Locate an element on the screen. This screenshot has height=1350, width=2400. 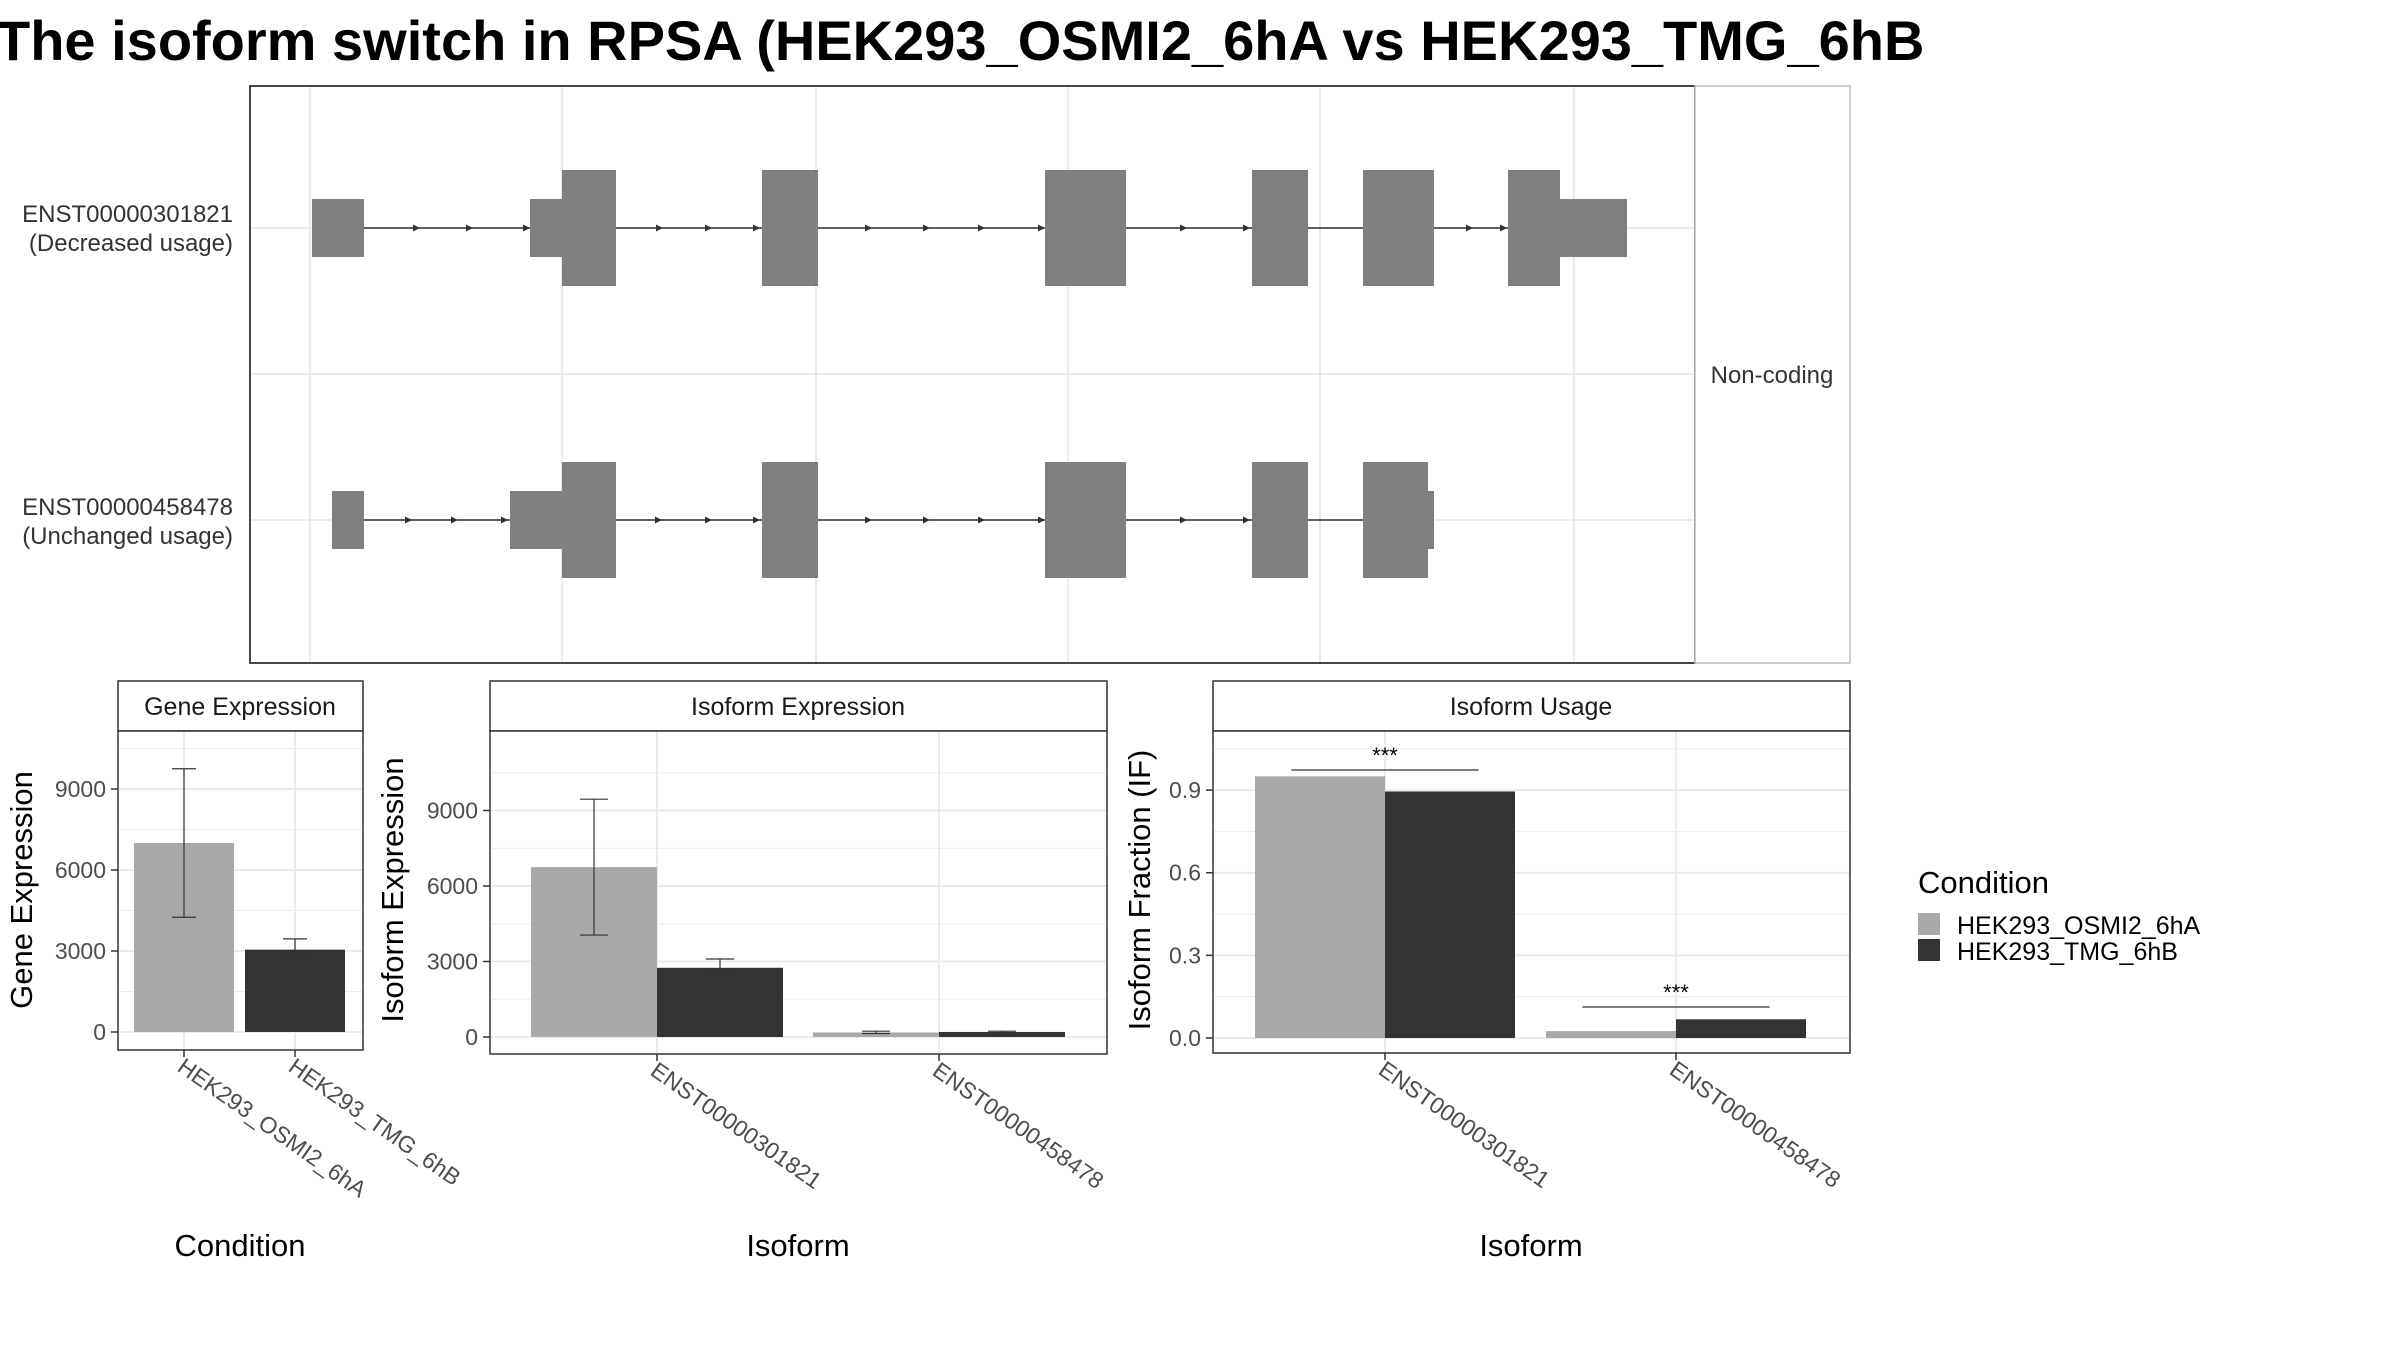
isoform-expression-y-ticks: 0 3000 6000 9000 is located at coordinates (458, 924).